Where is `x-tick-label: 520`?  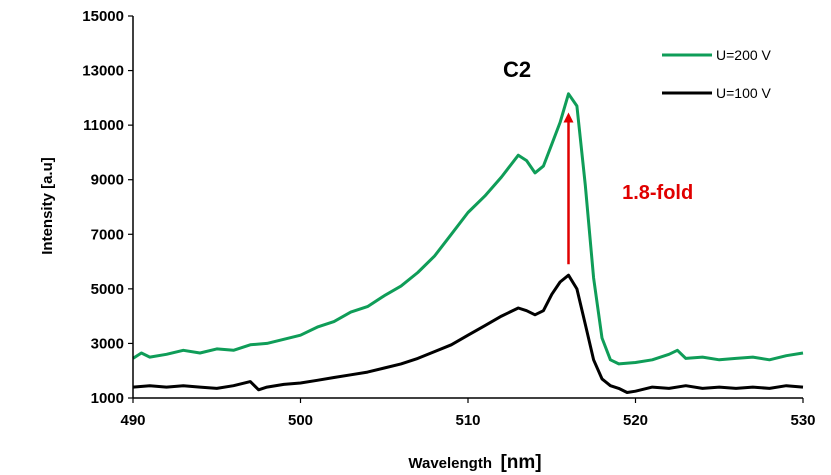
x-tick-label: 520 is located at coordinates (635, 420).